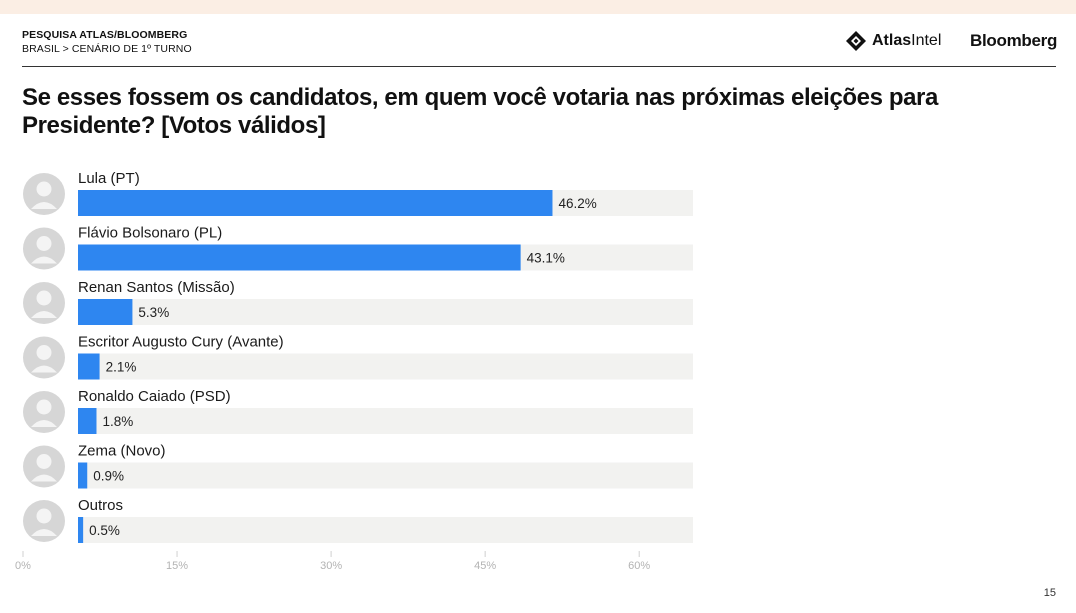 The width and height of the screenshot is (1076, 613). I want to click on axis-tick-label: 0%, so click(23, 566).